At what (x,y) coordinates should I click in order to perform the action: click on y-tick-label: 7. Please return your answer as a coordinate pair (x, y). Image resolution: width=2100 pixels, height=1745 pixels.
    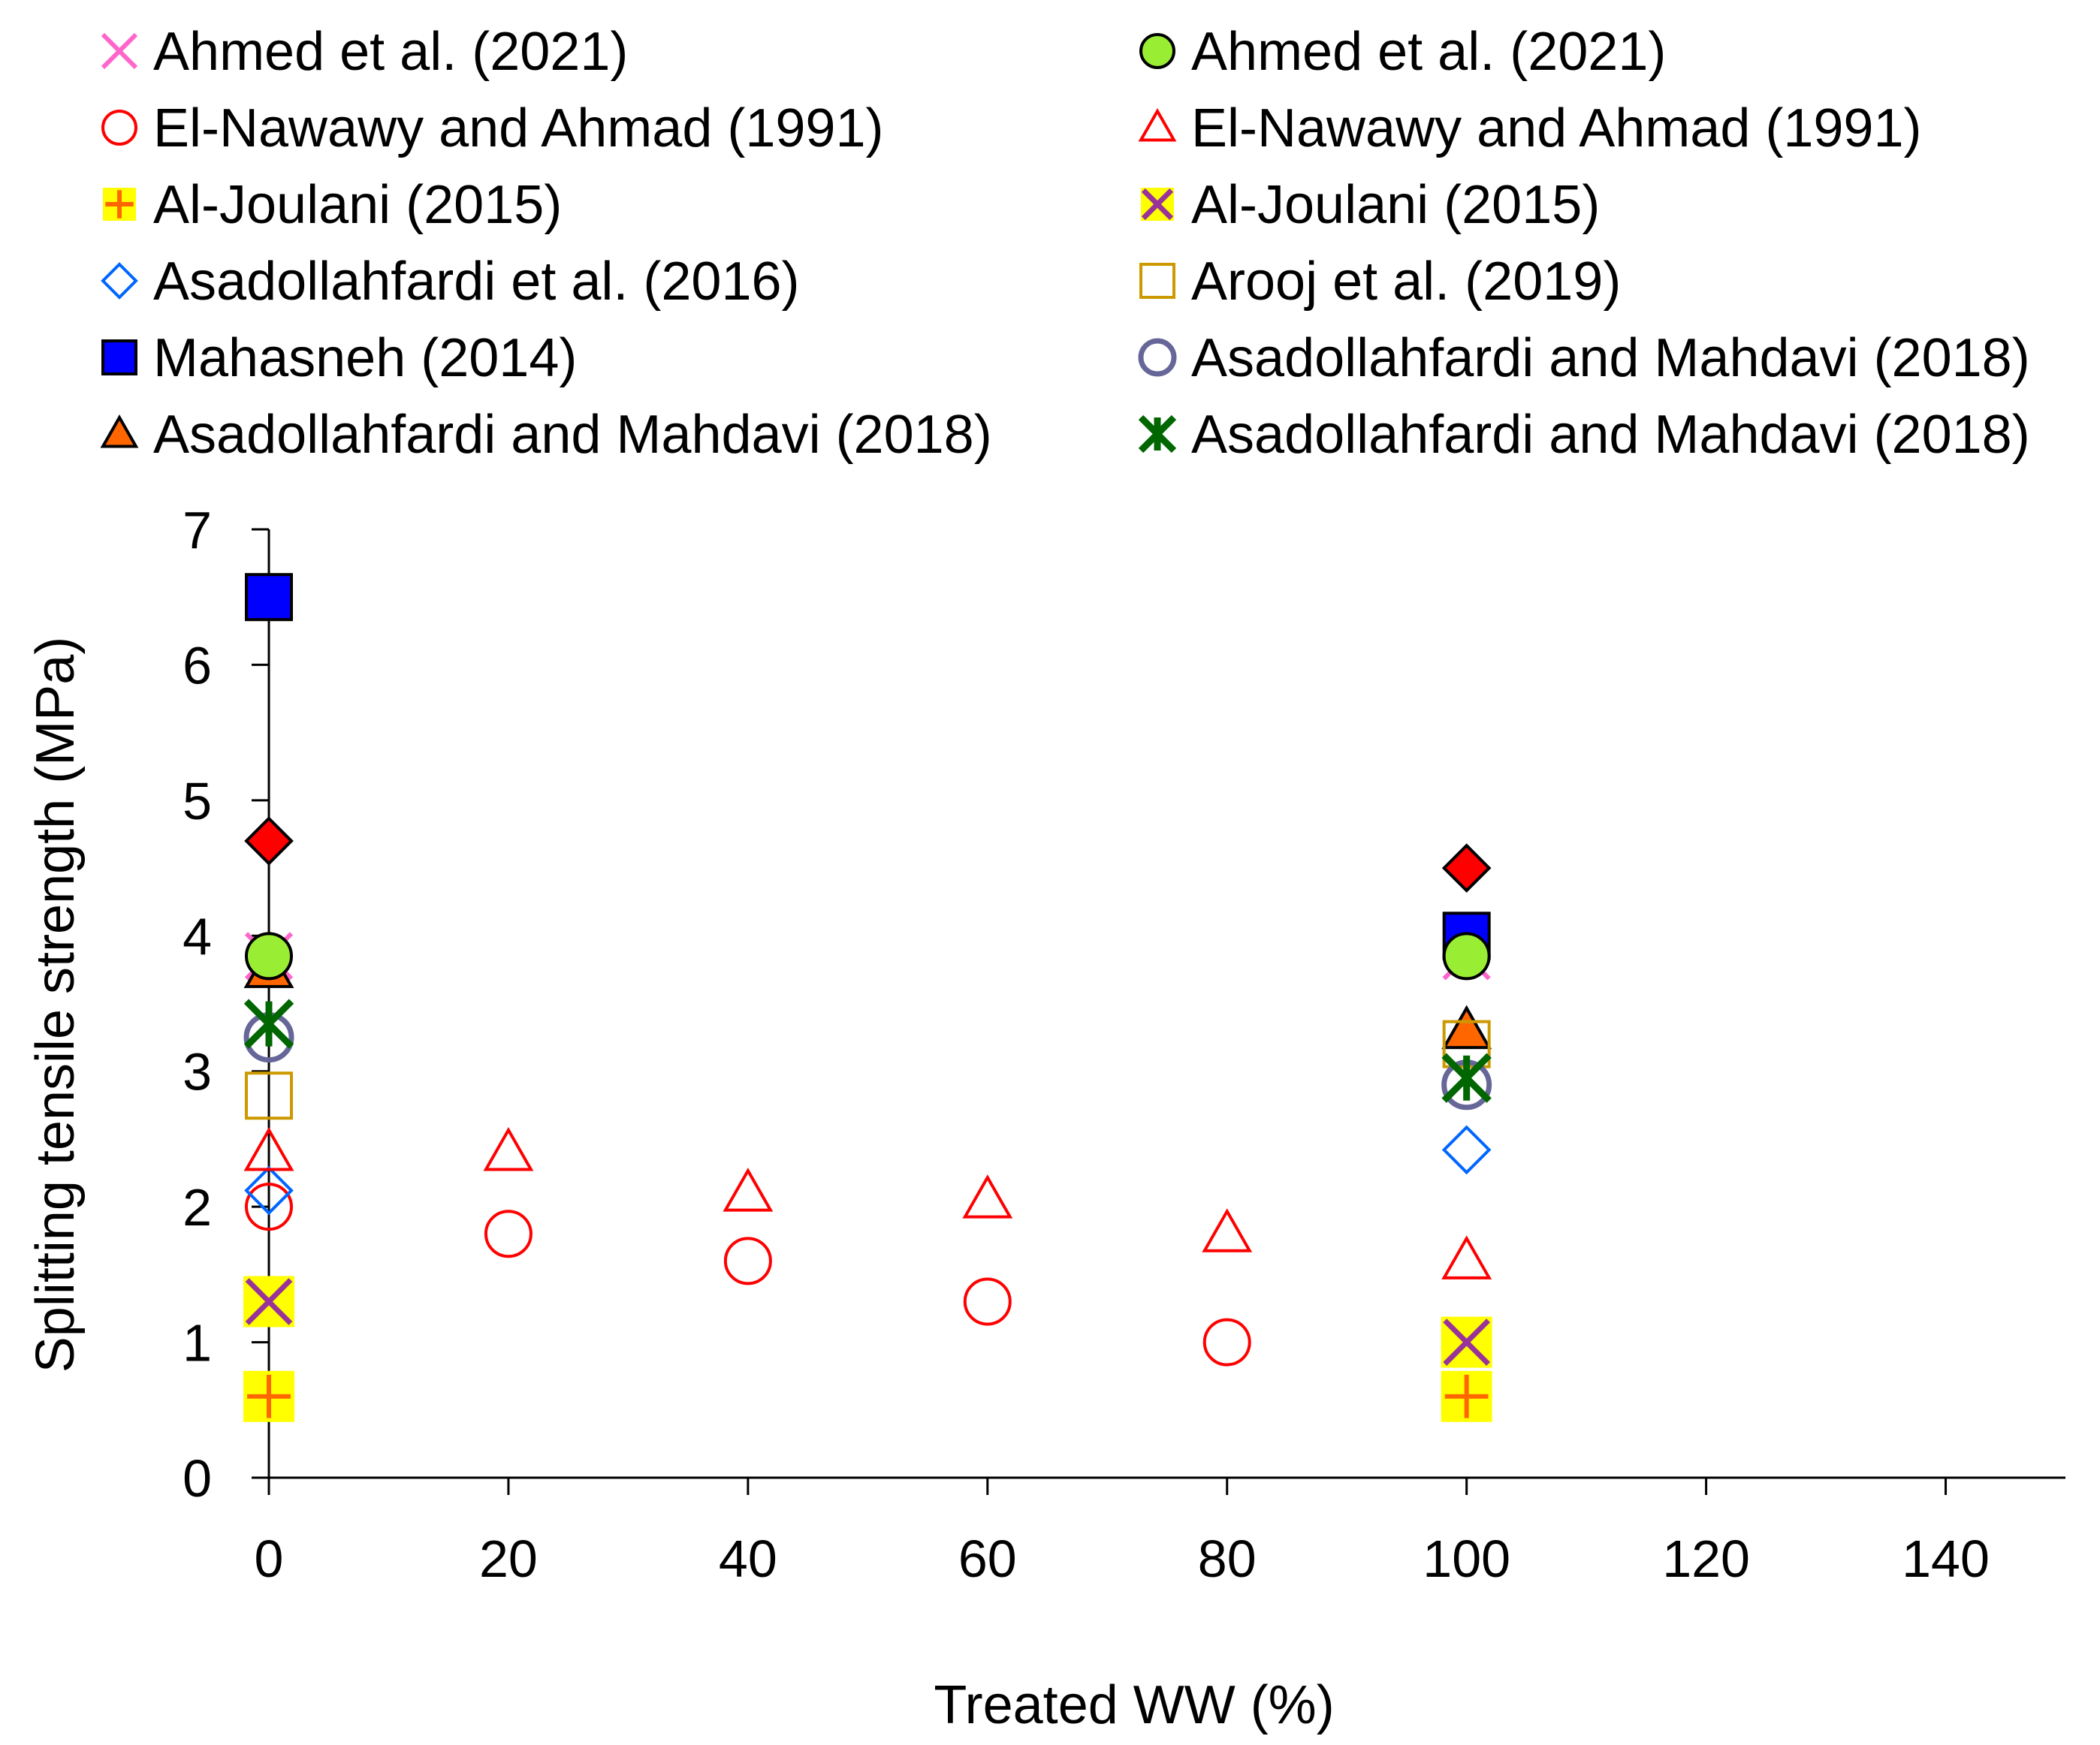
    Looking at the image, I should click on (197, 530).